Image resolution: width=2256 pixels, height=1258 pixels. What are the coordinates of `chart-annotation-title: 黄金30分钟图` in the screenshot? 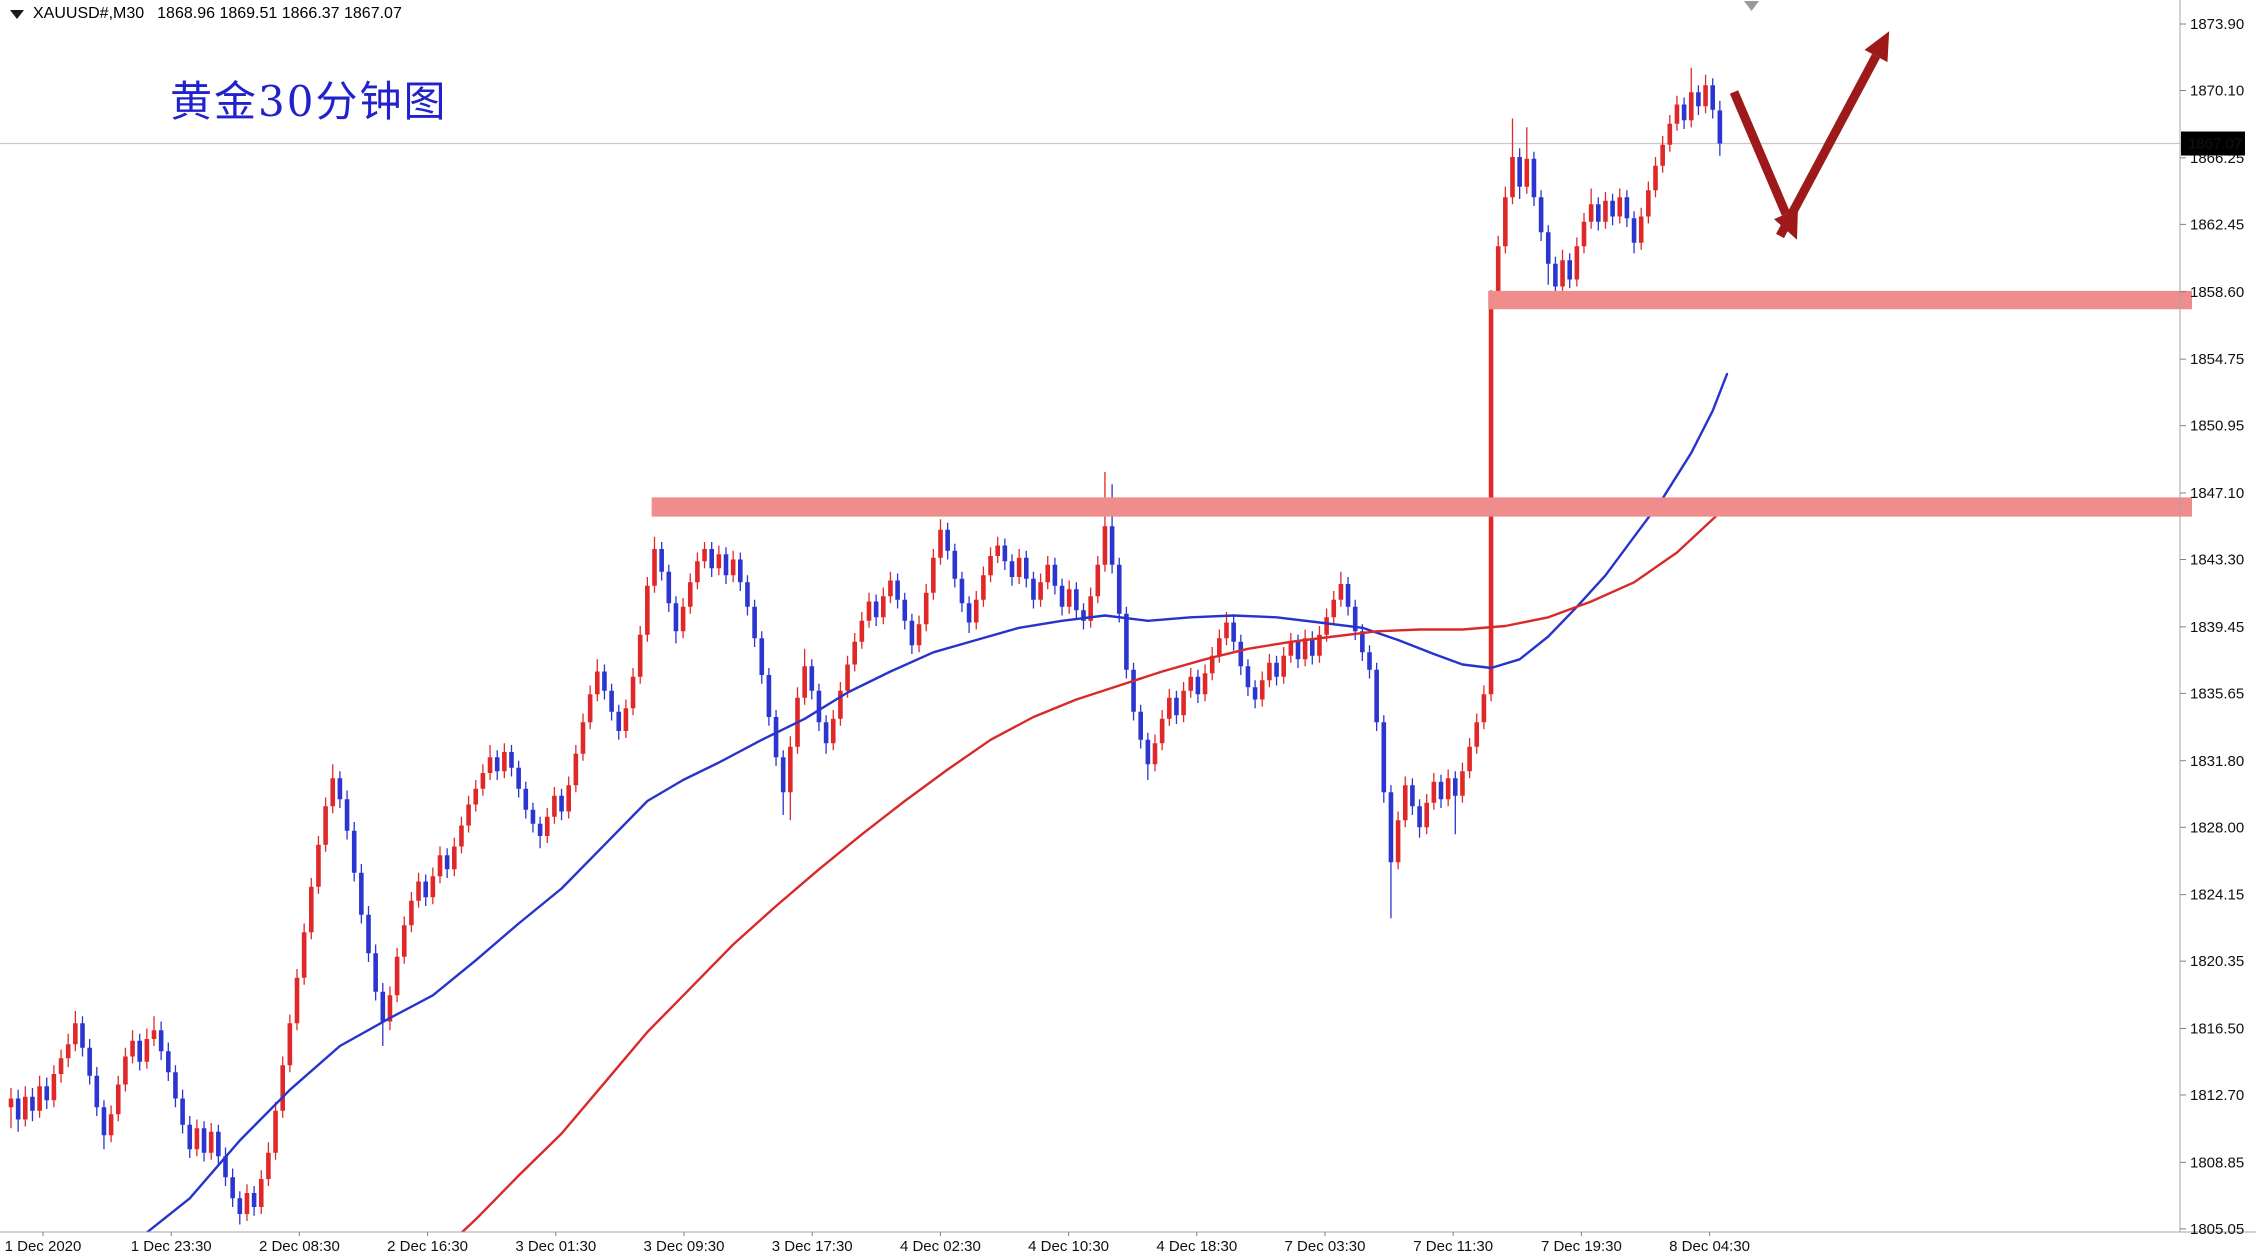 It's located at (309, 101).